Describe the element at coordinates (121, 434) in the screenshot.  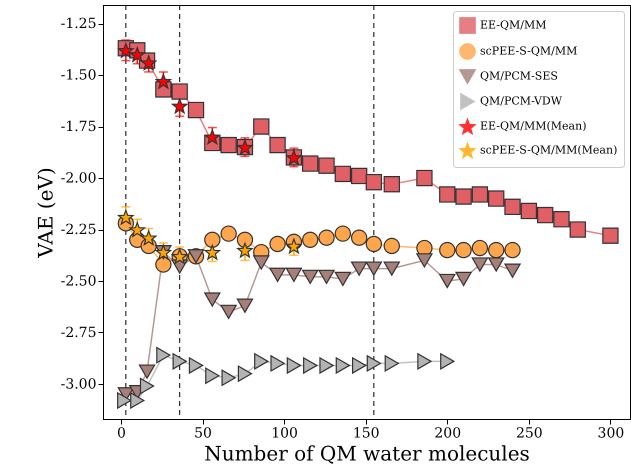
I see `x-tick-label: 0` at that location.